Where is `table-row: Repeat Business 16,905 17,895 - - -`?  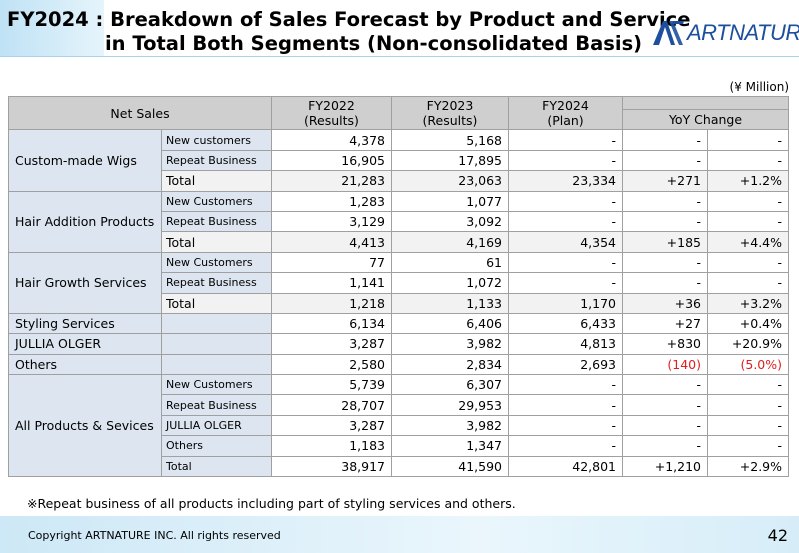
table-row: Repeat Business 16,905 17,895 - - - is located at coordinates (399, 160).